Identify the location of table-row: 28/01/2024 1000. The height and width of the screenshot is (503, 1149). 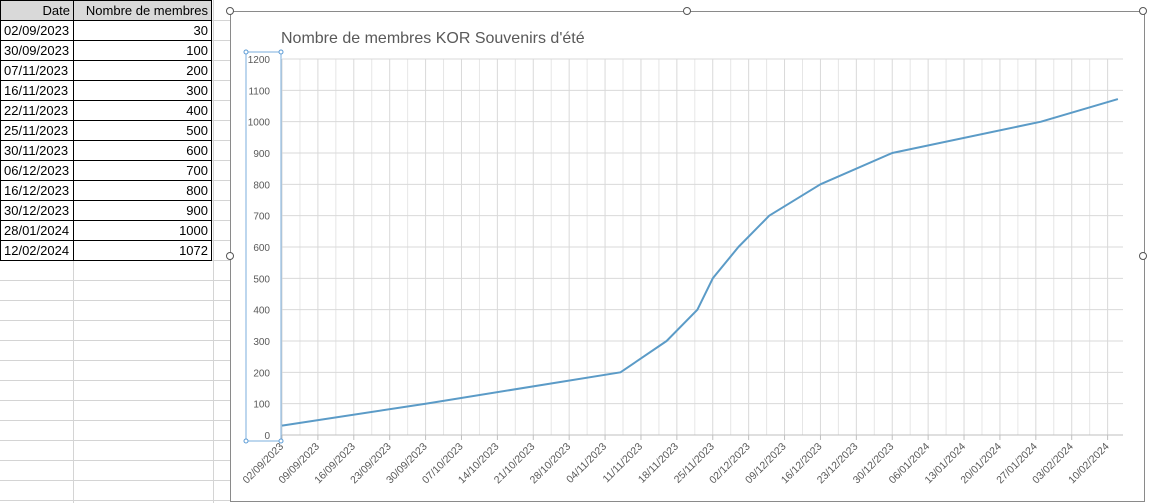
(106, 230).